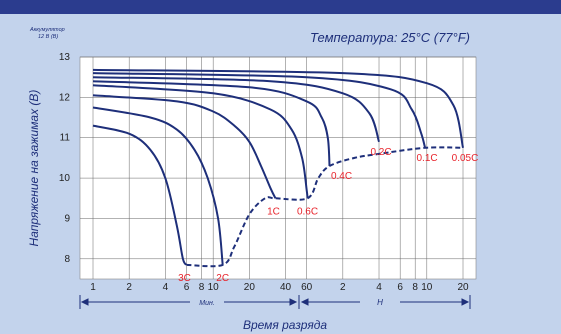 The width and height of the screenshot is (561, 334). Describe the element at coordinates (207, 303) in the screenshot. I see `x-unit-minutes: Мин.` at that location.